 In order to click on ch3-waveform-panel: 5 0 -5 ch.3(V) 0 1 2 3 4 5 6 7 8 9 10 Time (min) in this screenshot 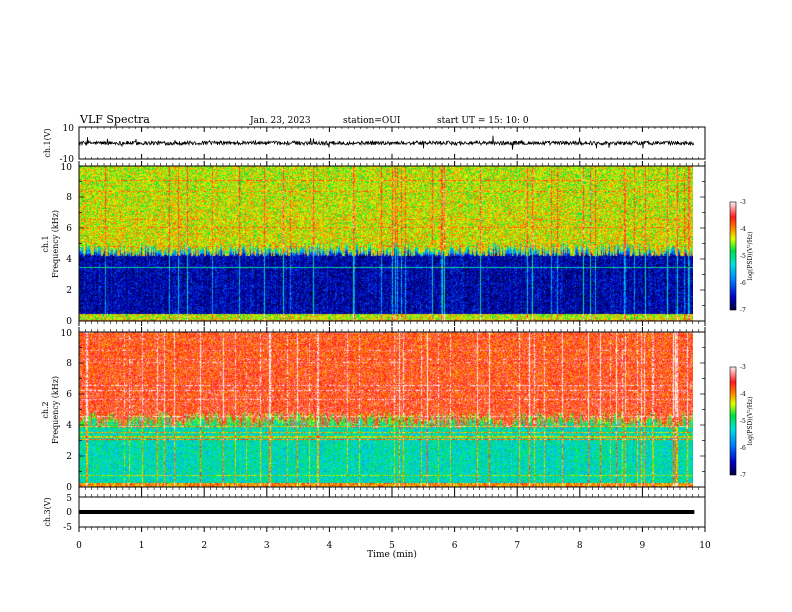, I will do `click(377, 526)`.